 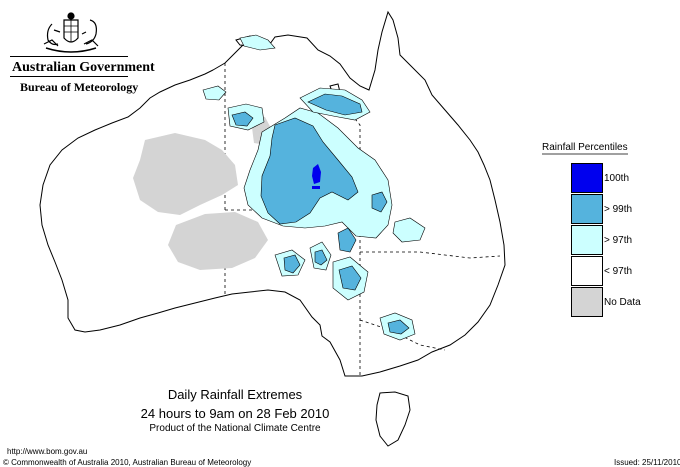 I want to click on legend-label-99th: > 99th, so click(x=618, y=209).